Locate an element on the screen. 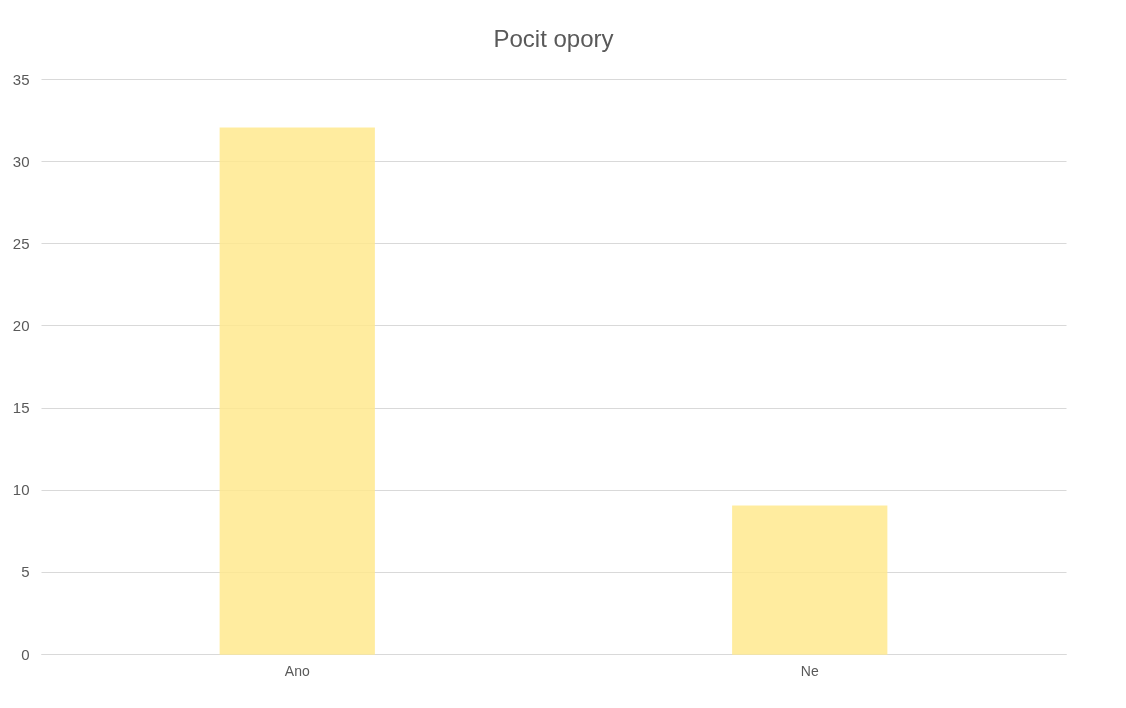 The height and width of the screenshot is (708, 1126). x-tick-label: Ne is located at coordinates (809, 670).